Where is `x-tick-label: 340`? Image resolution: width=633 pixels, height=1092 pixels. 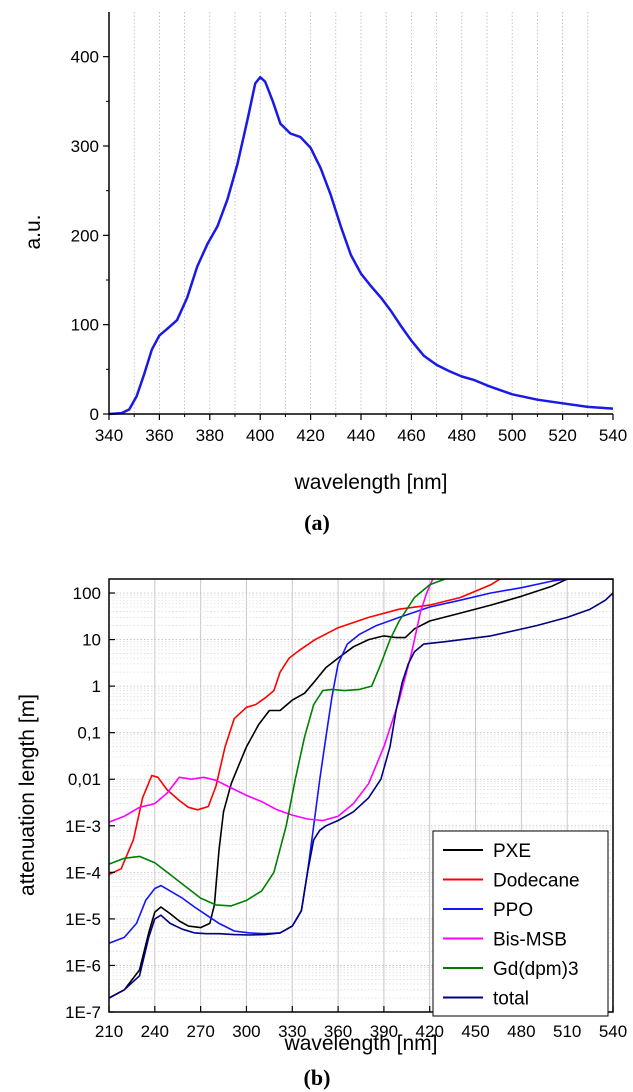
x-tick-label: 340 is located at coordinates (109, 435).